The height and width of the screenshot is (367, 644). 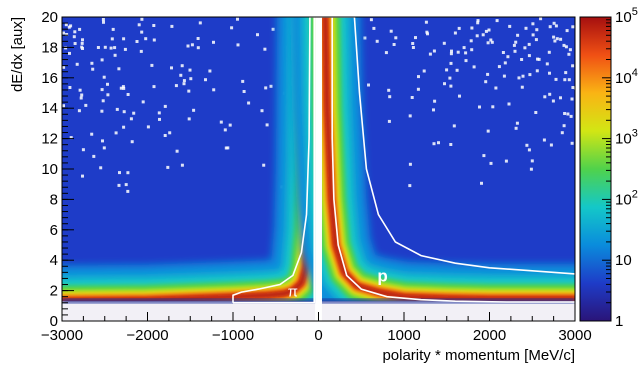 What do you see at coordinates (626, 138) in the screenshot?
I see `colorbar-tick-label: 10³` at bounding box center [626, 138].